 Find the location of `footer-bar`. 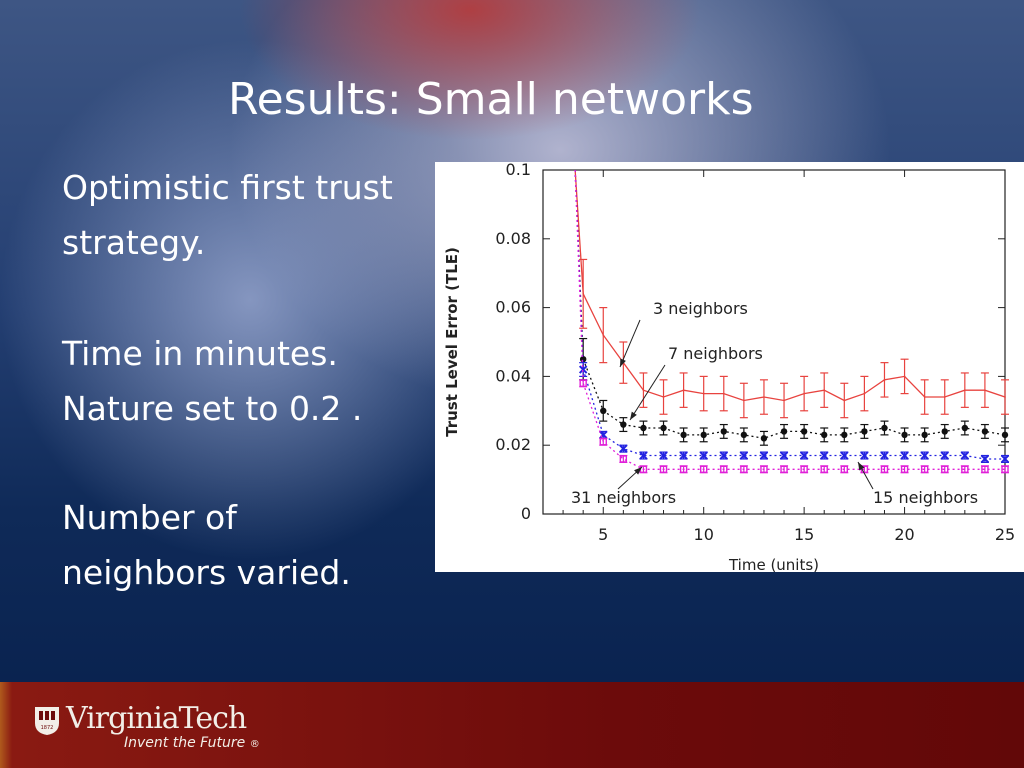

footer-bar is located at coordinates (512, 725).